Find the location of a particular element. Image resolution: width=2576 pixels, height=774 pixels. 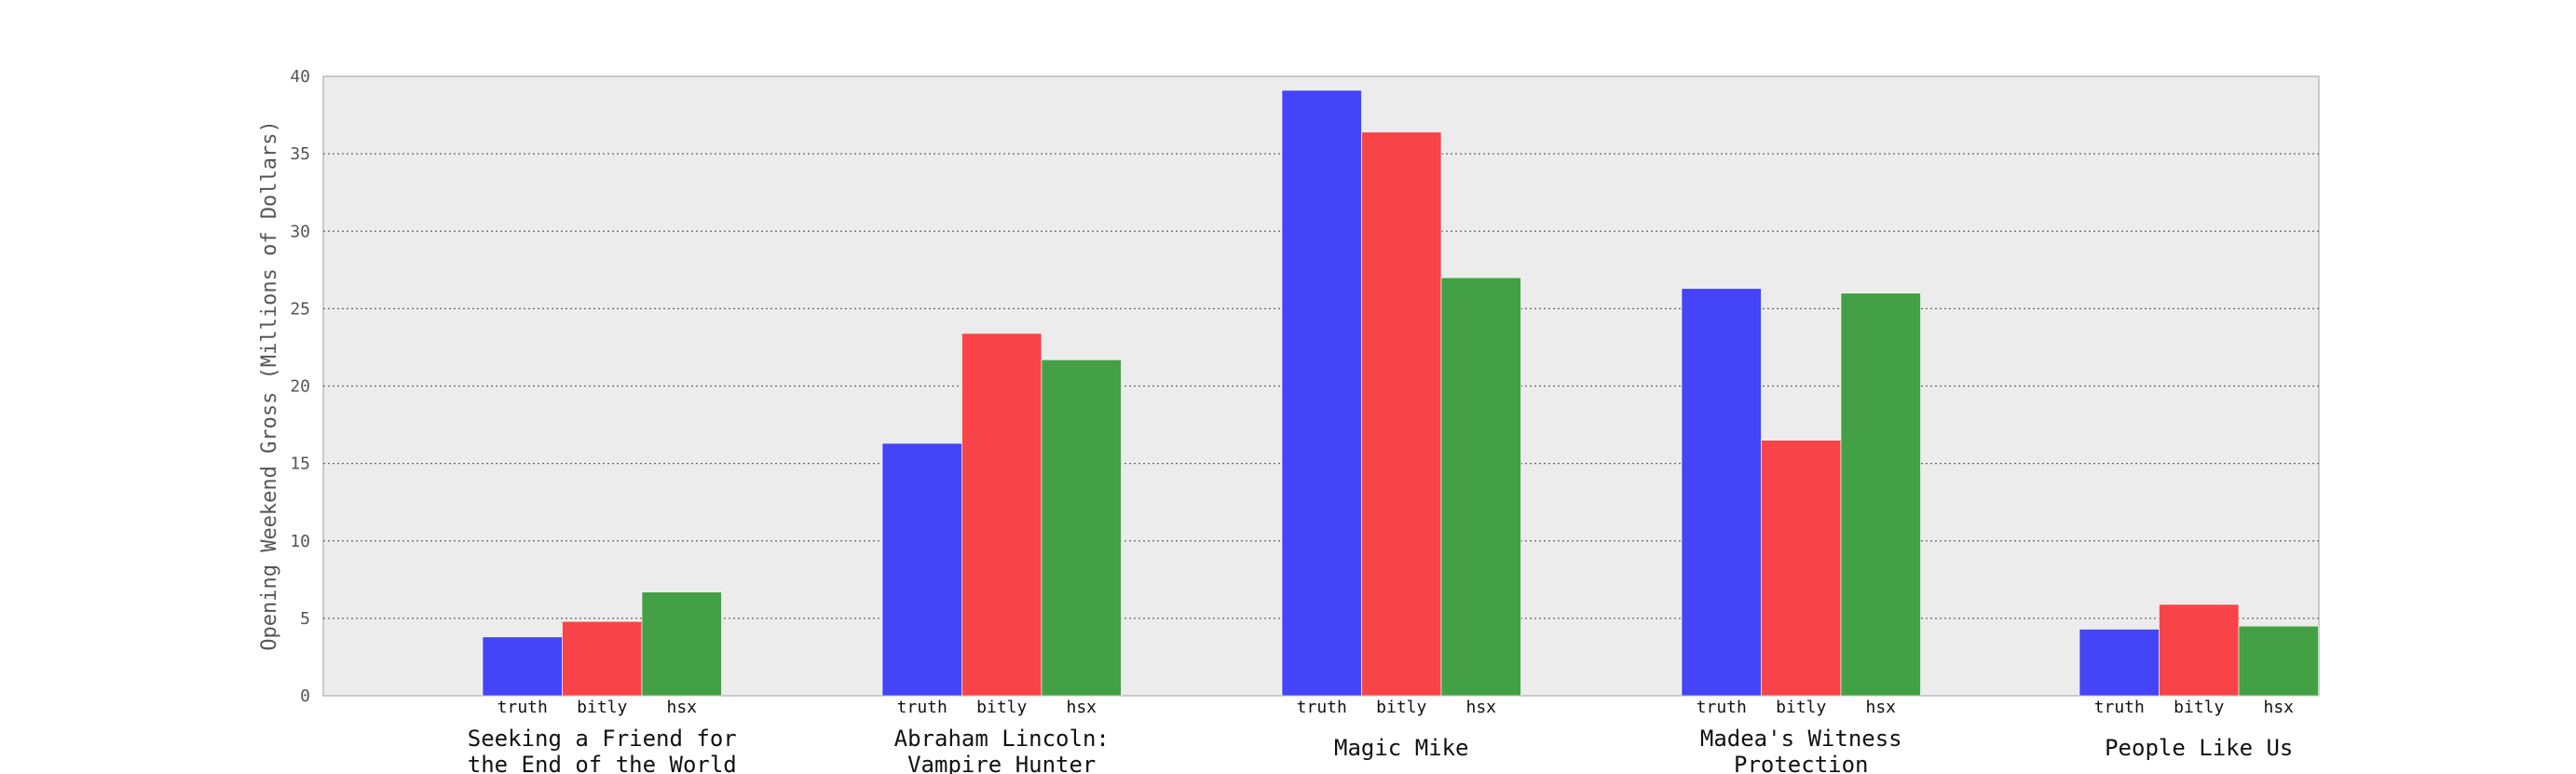

bar-label-hsx-2: hsx is located at coordinates (1480, 707).